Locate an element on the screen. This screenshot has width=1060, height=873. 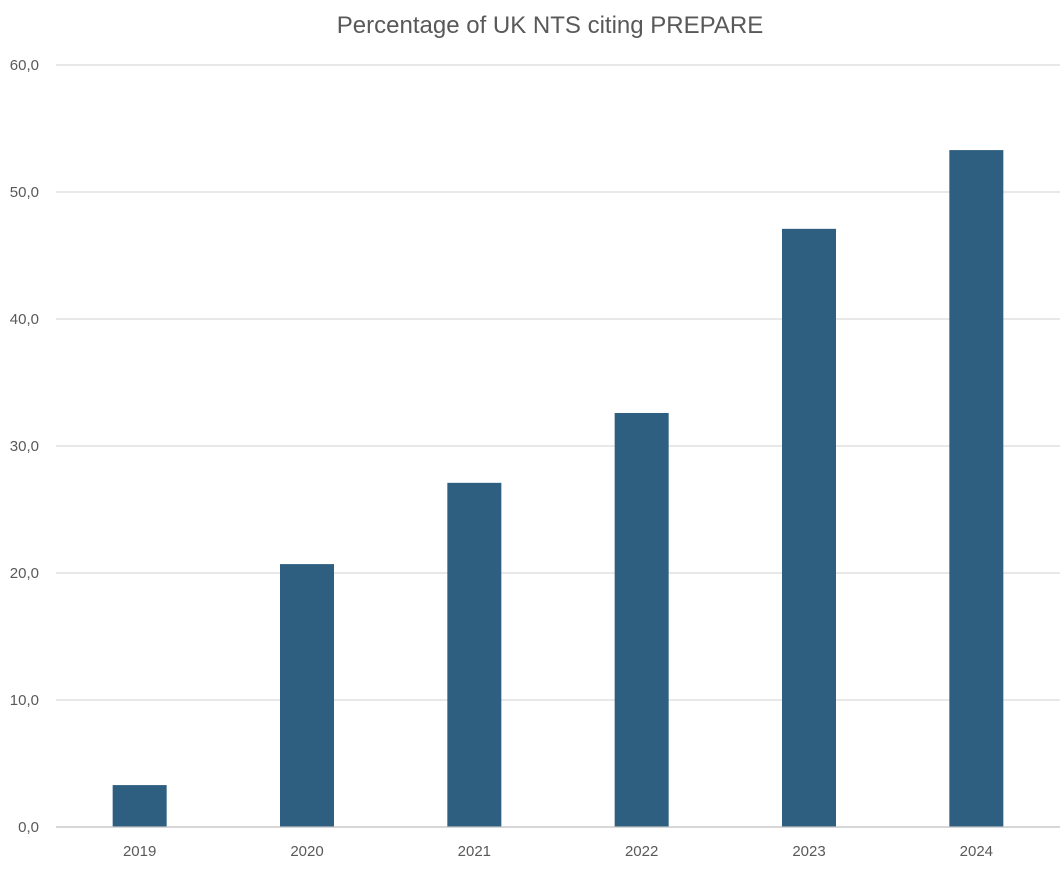
y-tick-label: 30,0 is located at coordinates (24, 446).